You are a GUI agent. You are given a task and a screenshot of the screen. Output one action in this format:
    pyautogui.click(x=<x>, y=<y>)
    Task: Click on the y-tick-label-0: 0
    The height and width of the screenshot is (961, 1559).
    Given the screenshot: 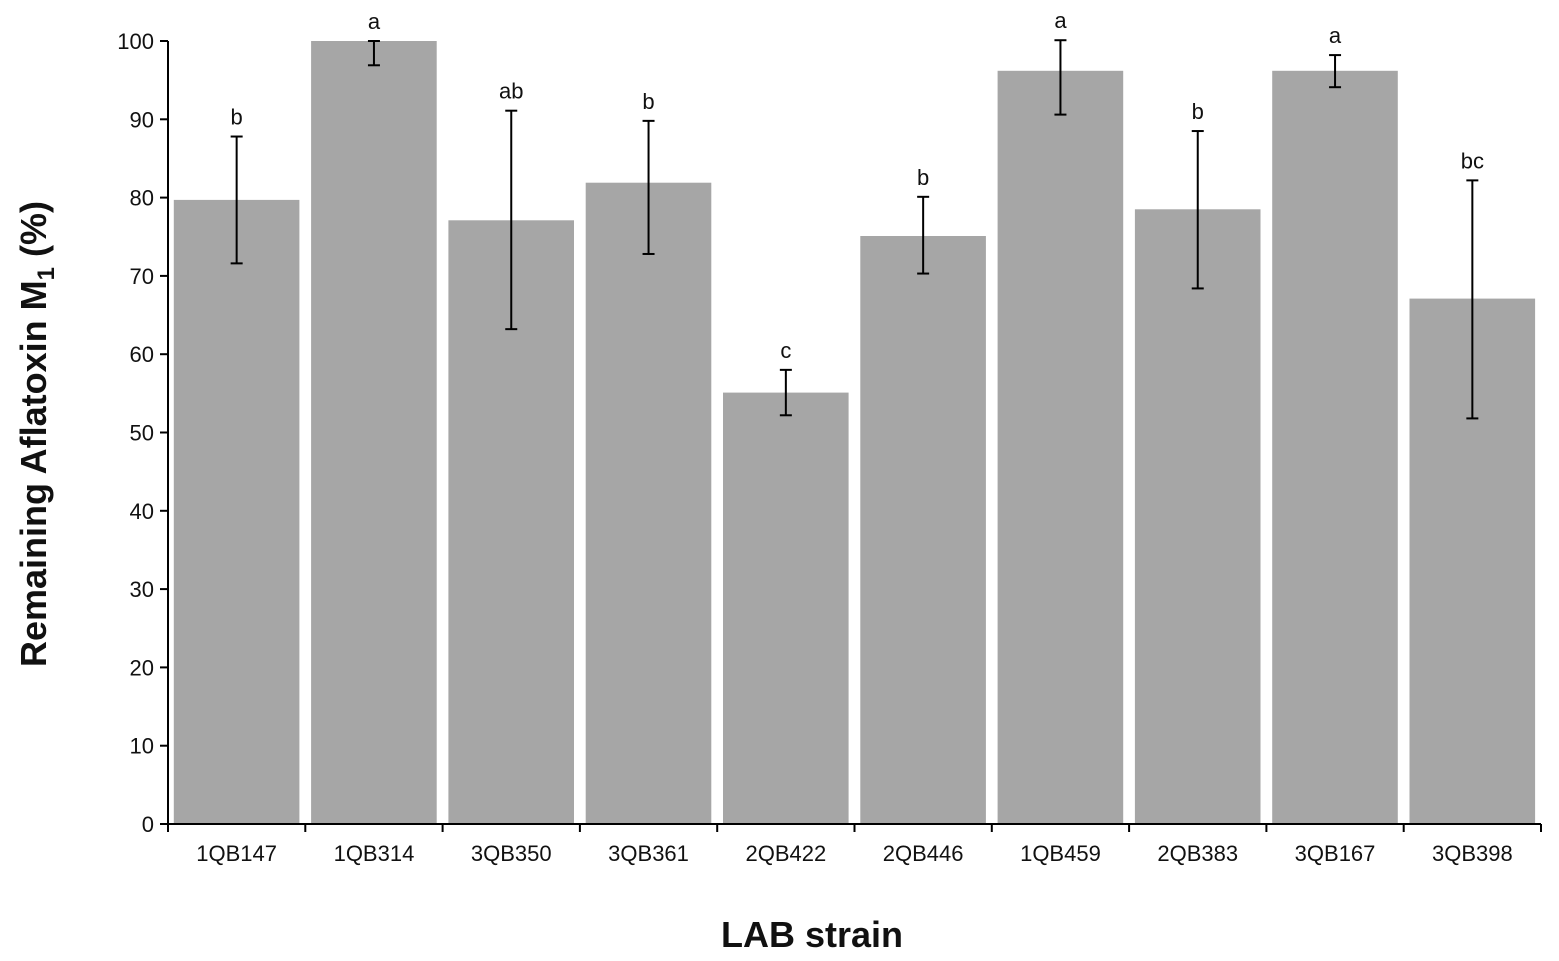 What is the action you would take?
    pyautogui.click(x=148, y=824)
    